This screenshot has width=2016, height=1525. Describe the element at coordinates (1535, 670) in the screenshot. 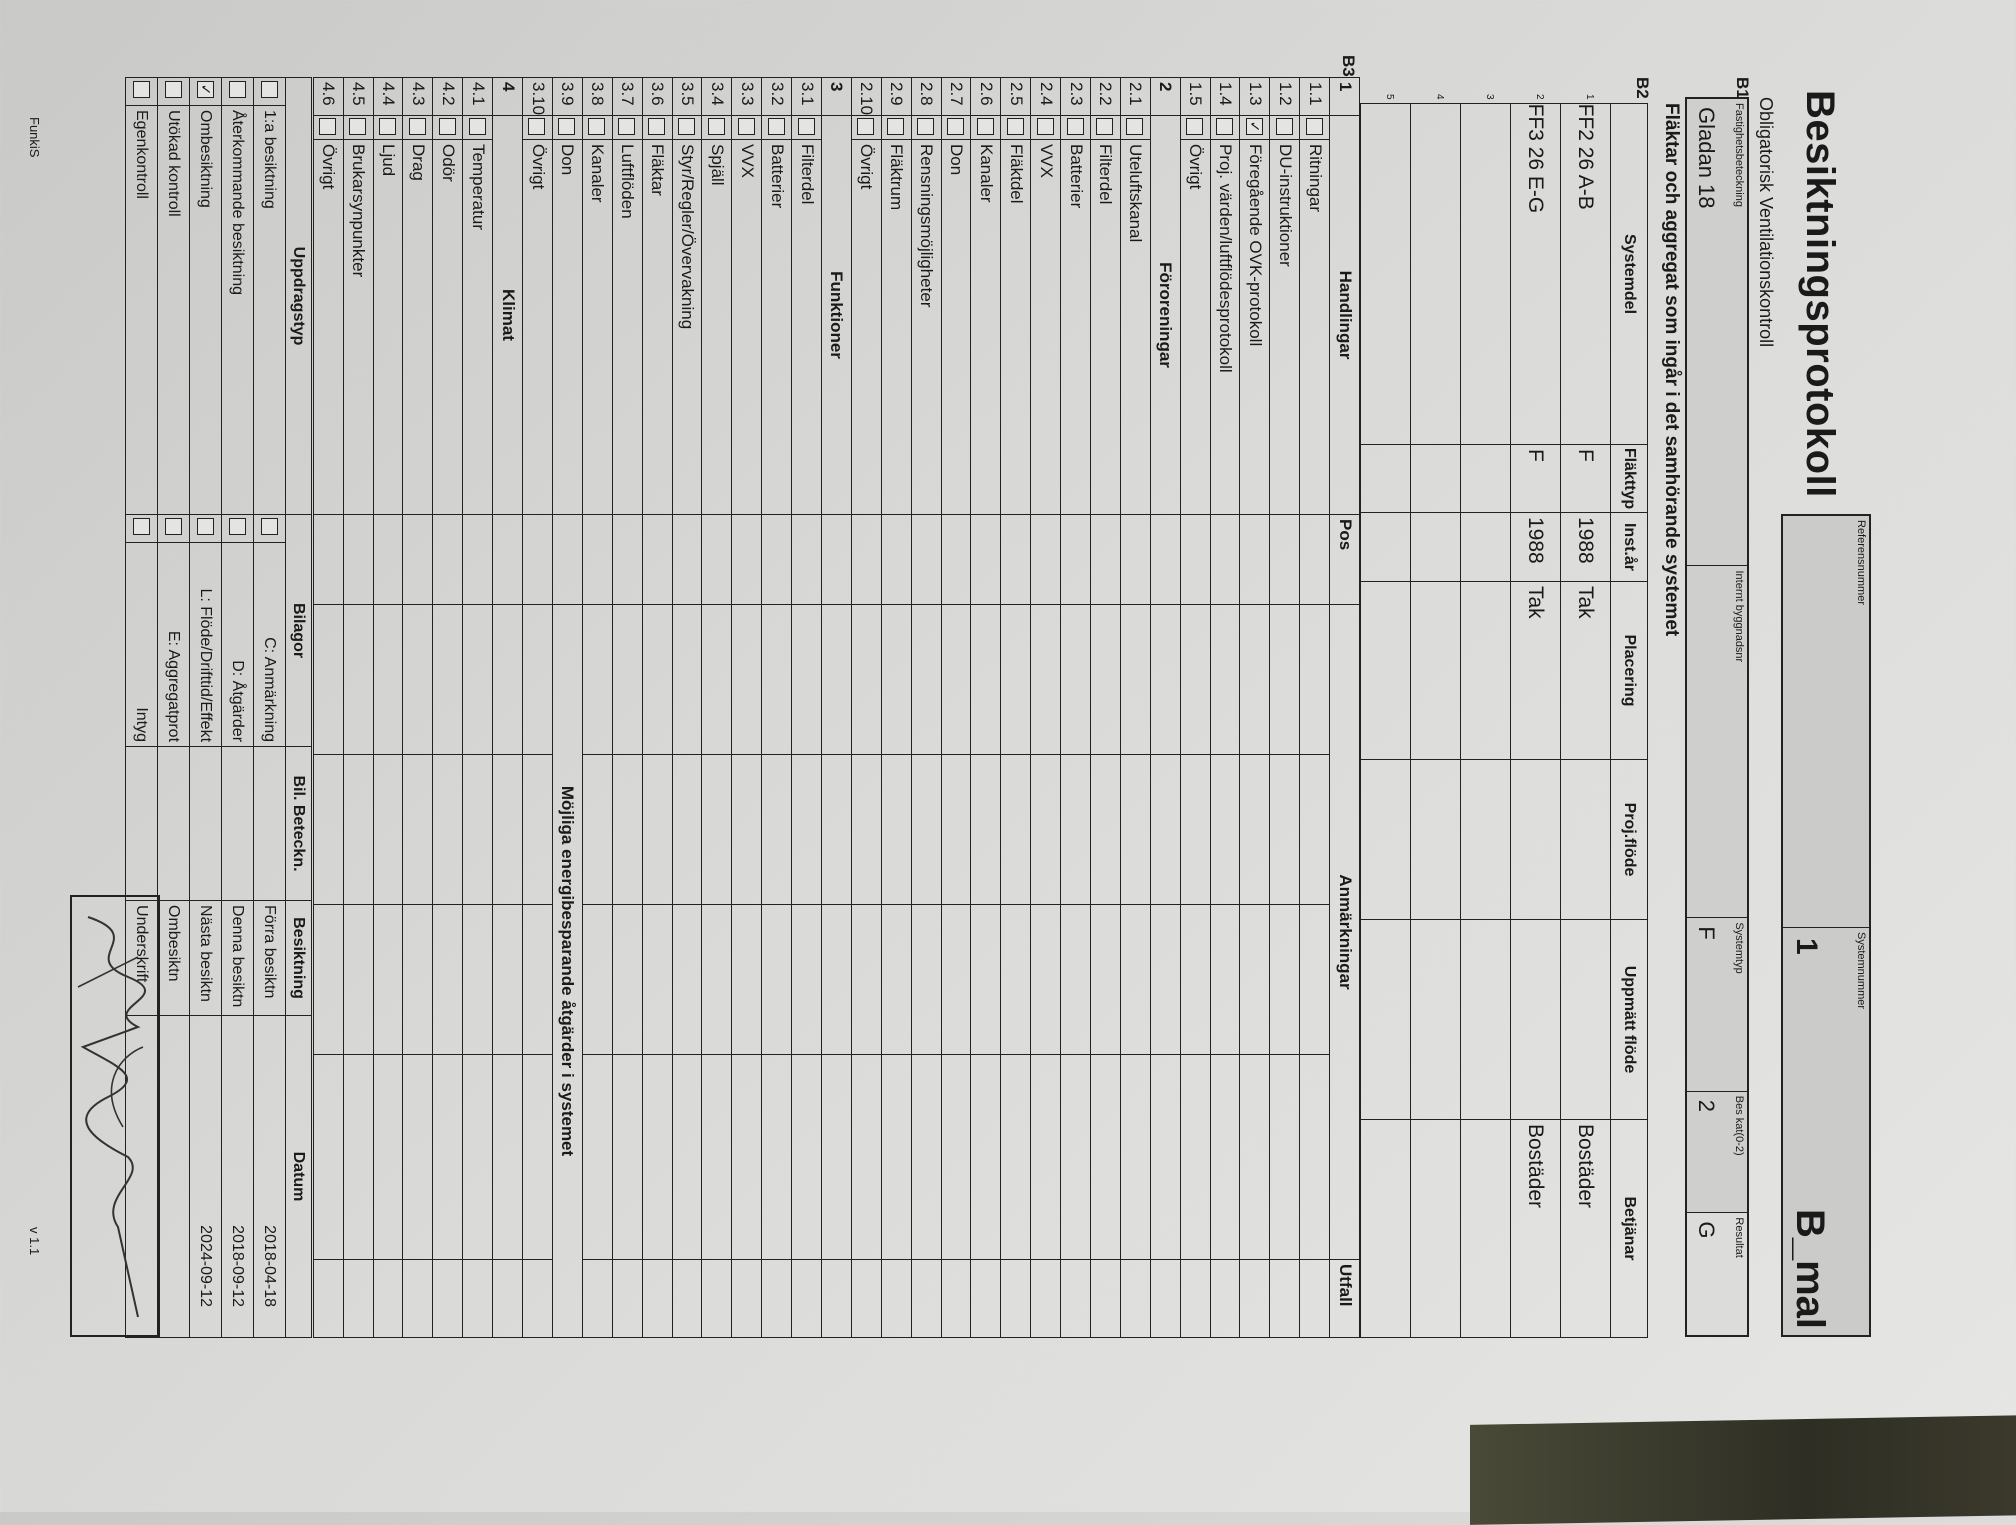

I see `table-cell: Tak` at that location.